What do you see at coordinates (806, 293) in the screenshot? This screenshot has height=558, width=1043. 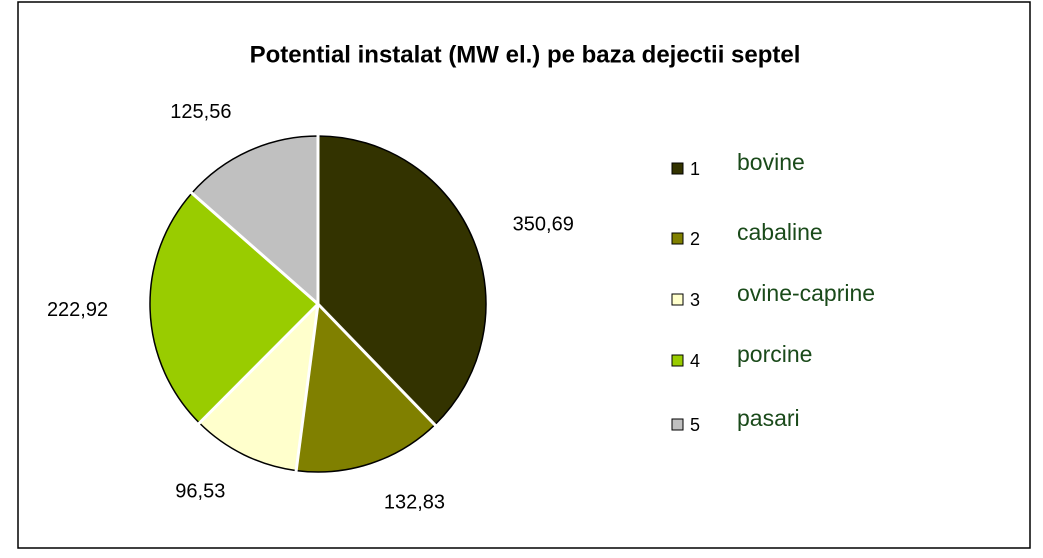 I see `legend-name: ovine-caprine` at bounding box center [806, 293].